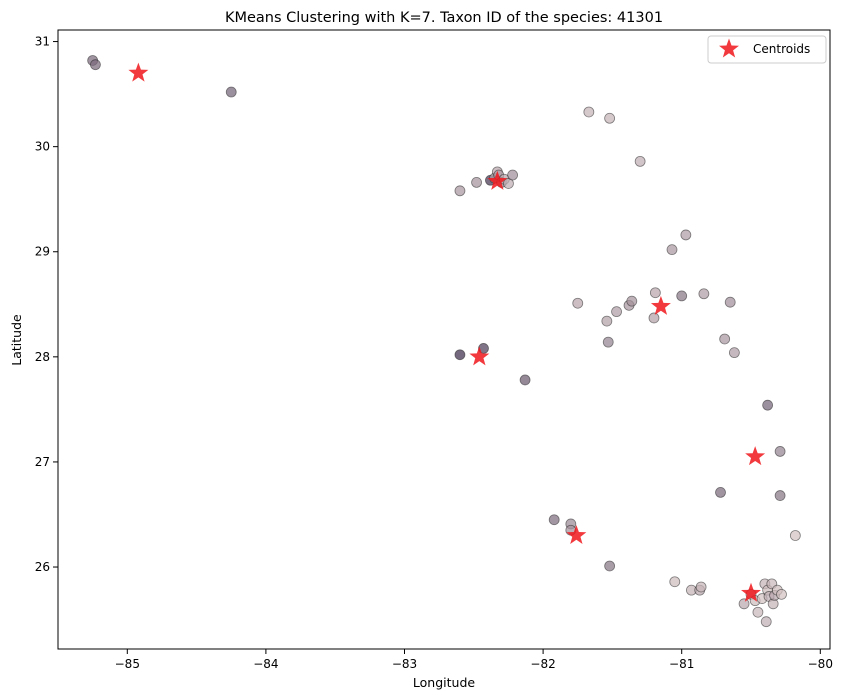  Describe the element at coordinates (820, 664) in the screenshot. I see `x-tick-label: −80` at that location.